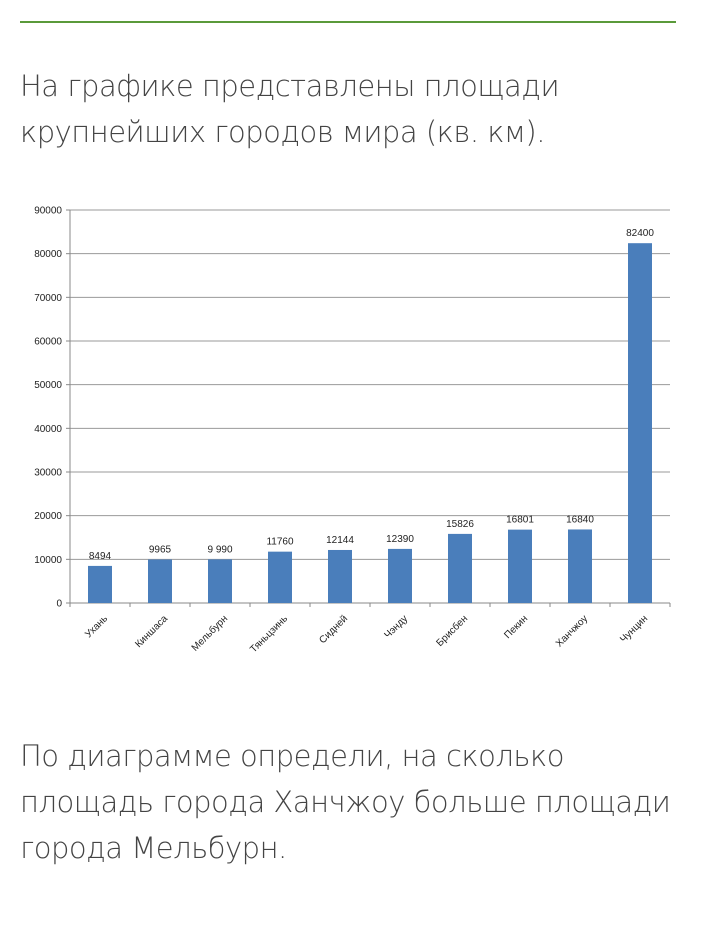  I want to click on x-tick-label: Чунцин, so click(634, 629).